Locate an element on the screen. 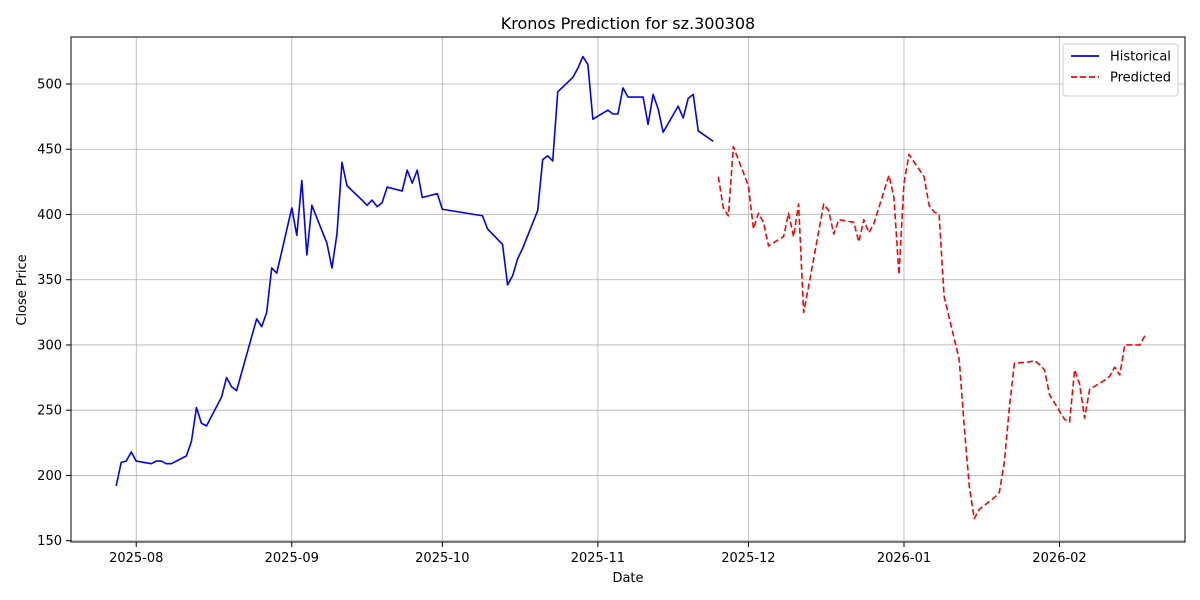  y-tick-label: 400 is located at coordinates (49, 215).